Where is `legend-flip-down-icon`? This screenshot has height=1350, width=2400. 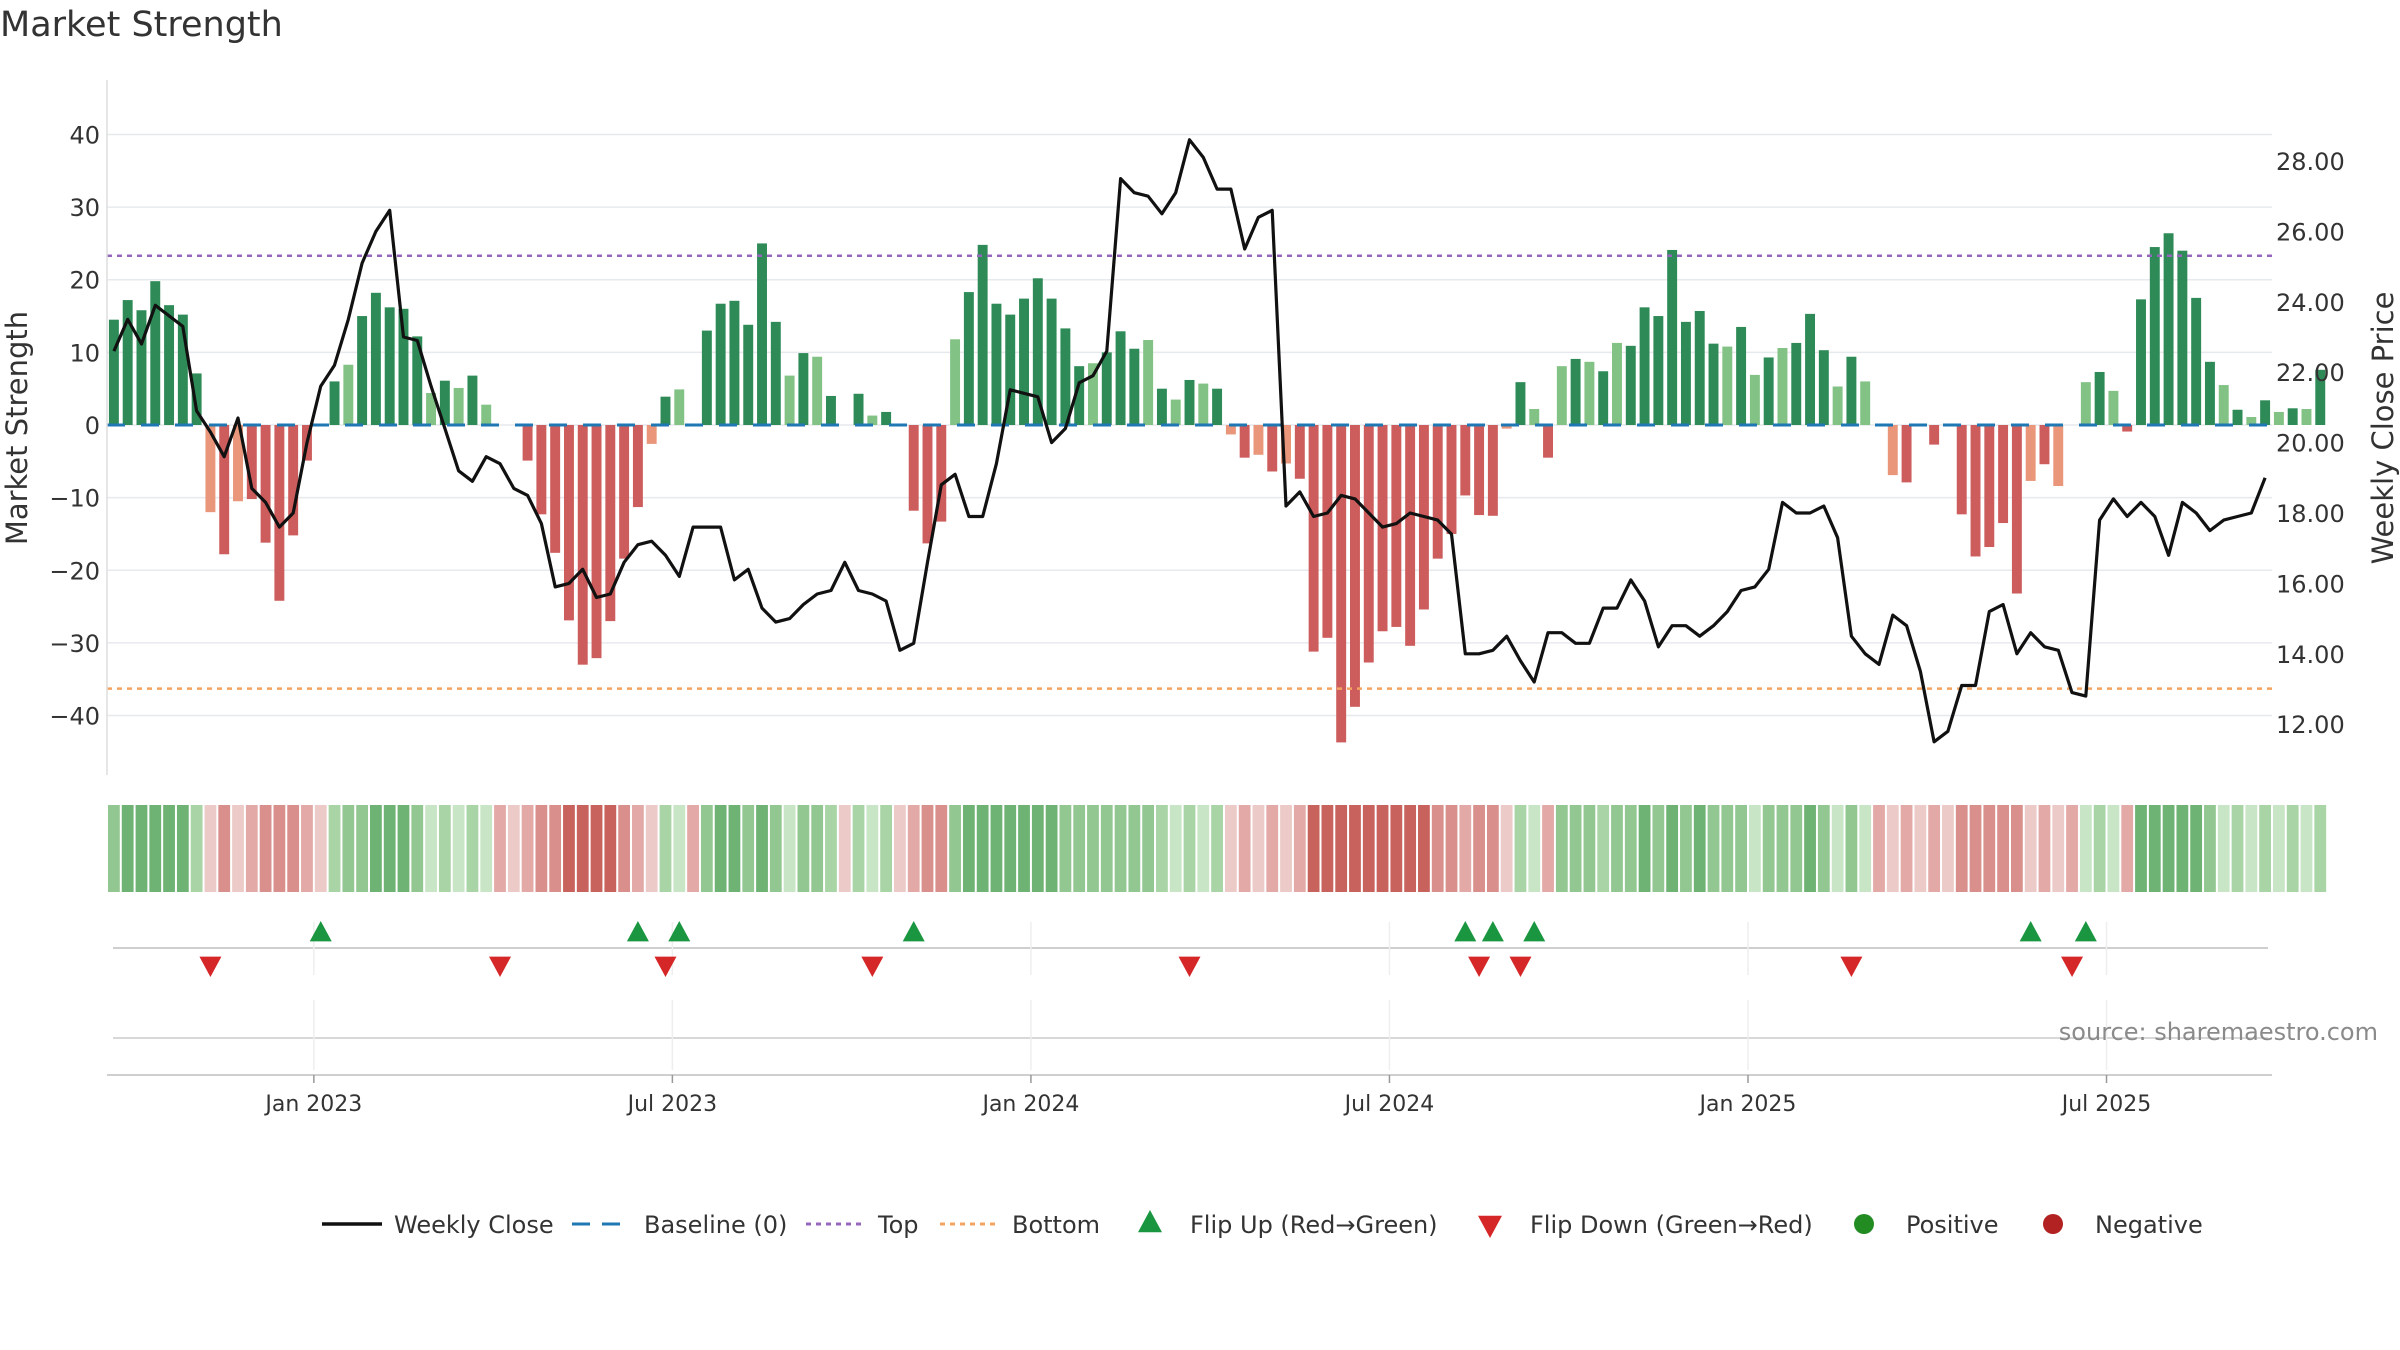
legend-flip-down-icon is located at coordinates (1490, 1226).